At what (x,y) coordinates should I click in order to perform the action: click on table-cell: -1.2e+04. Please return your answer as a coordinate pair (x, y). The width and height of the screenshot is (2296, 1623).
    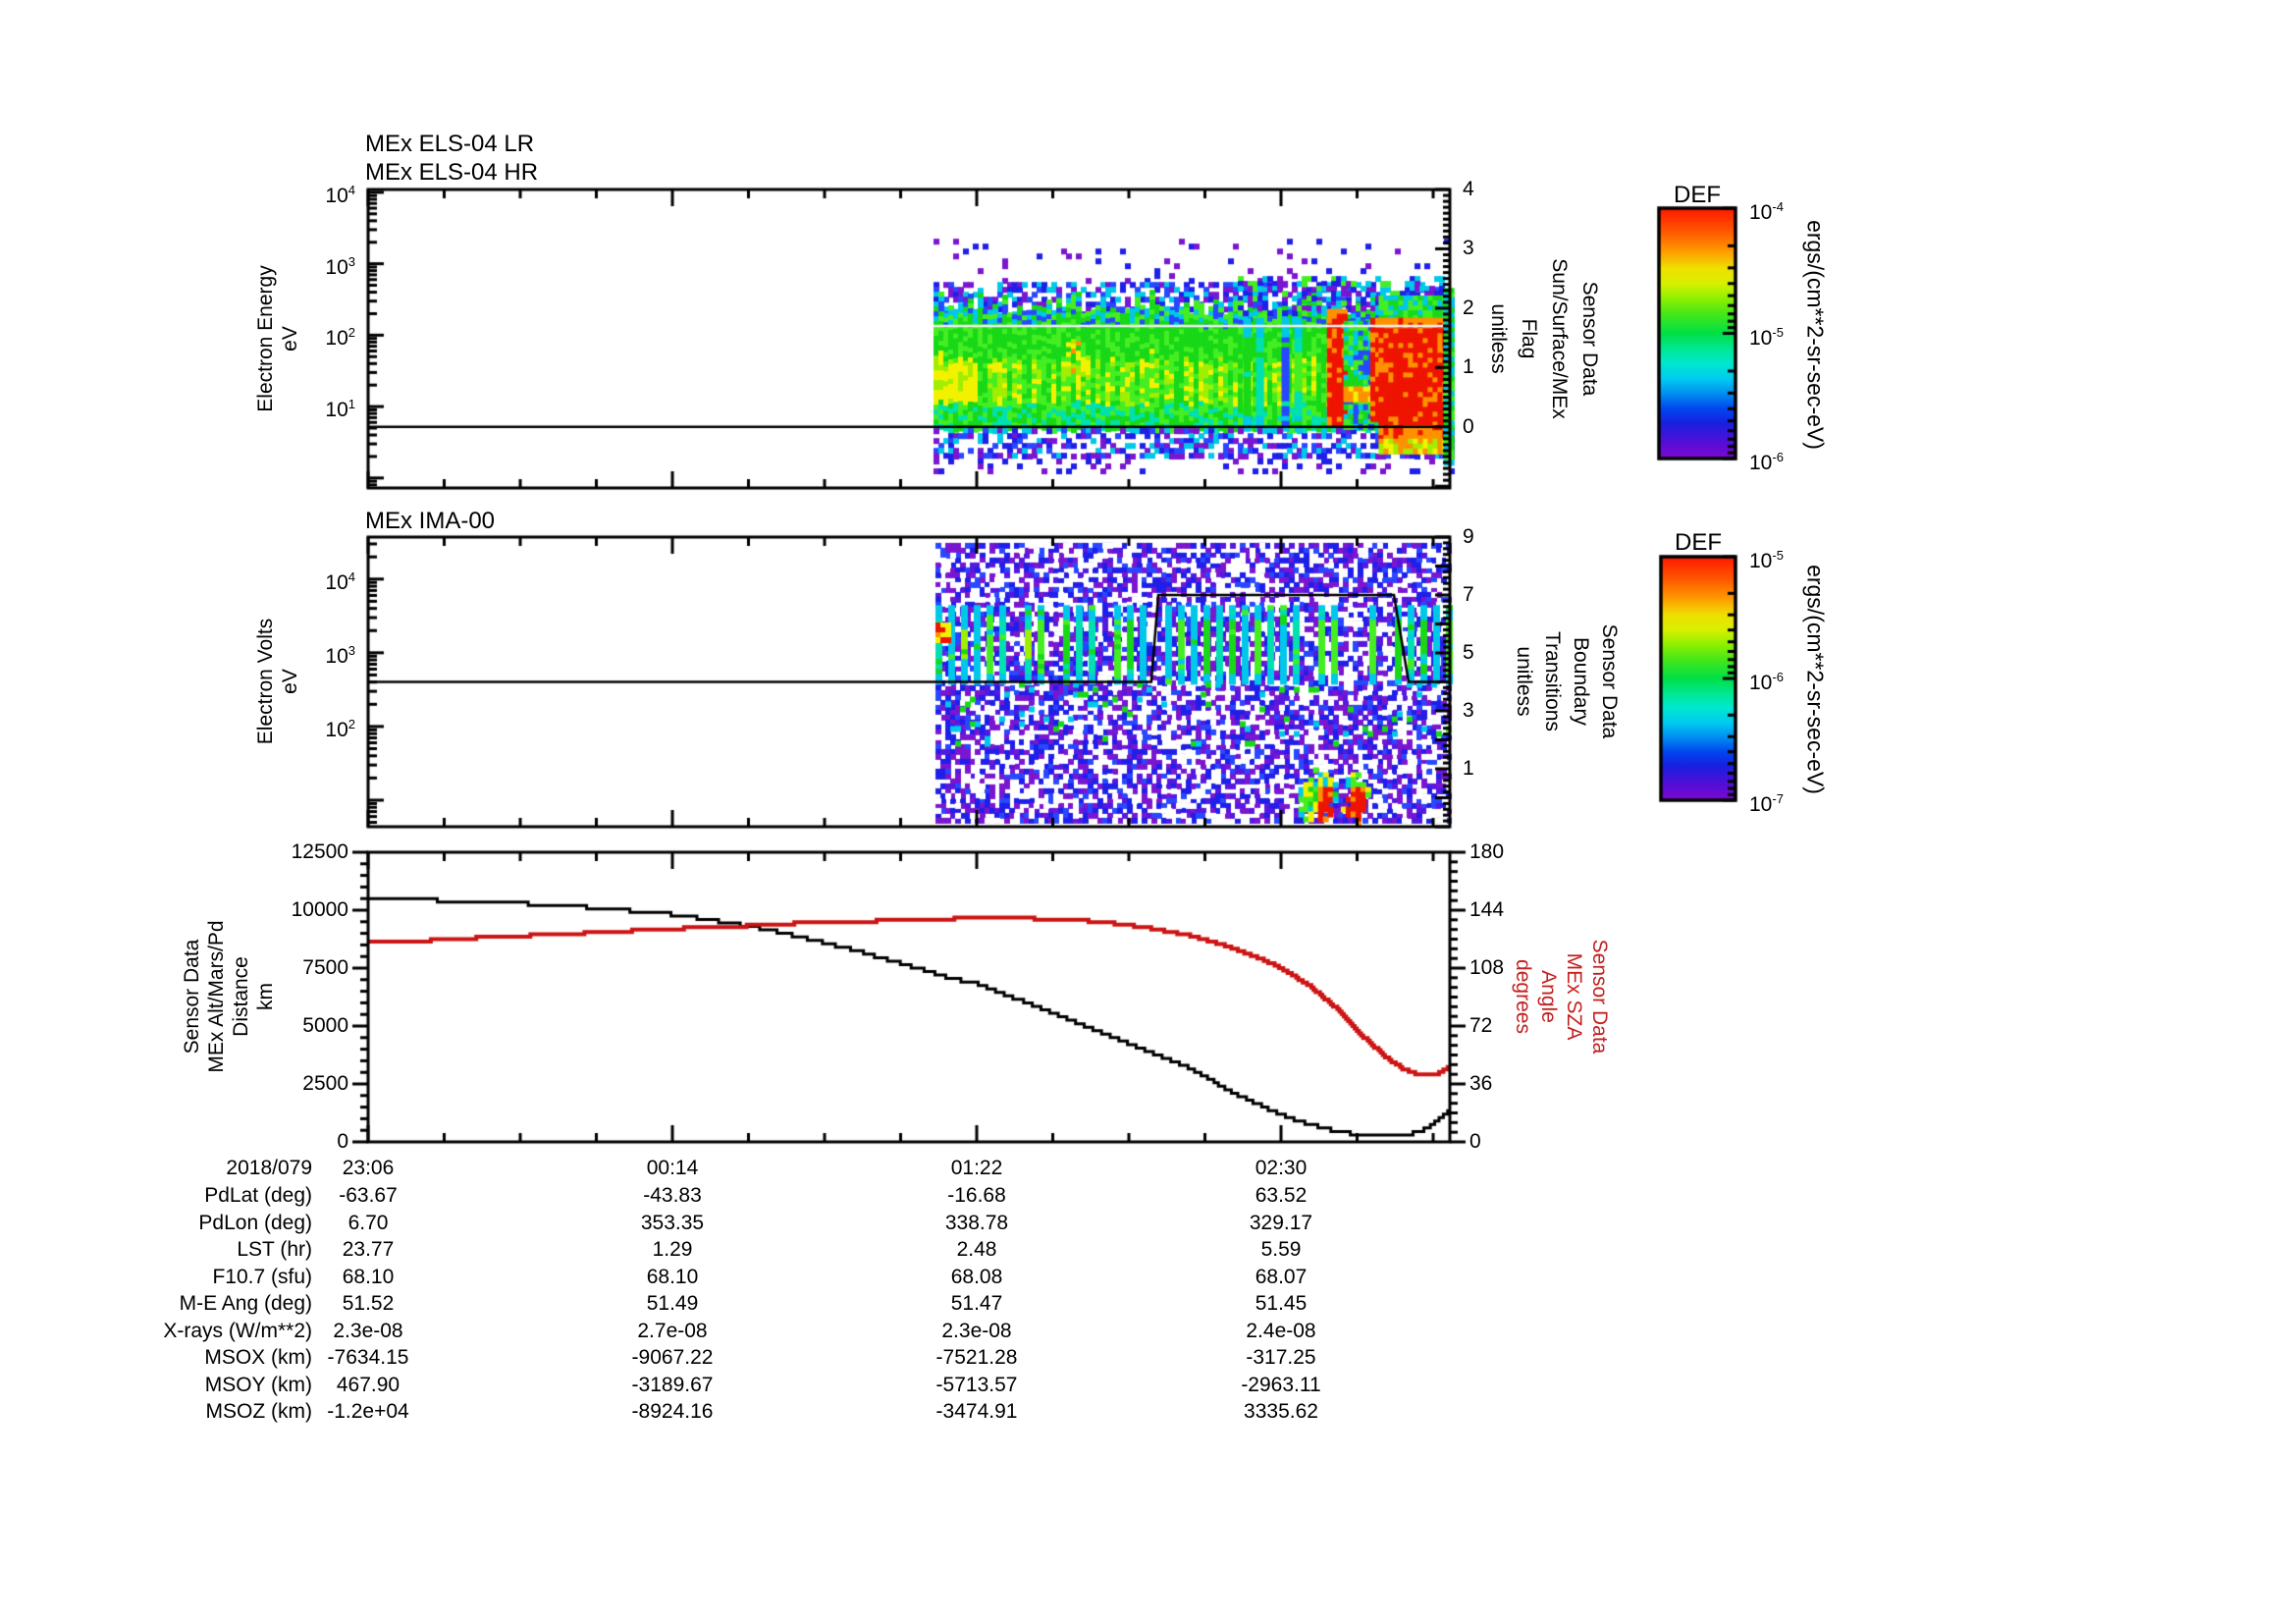
    Looking at the image, I should click on (368, 1412).